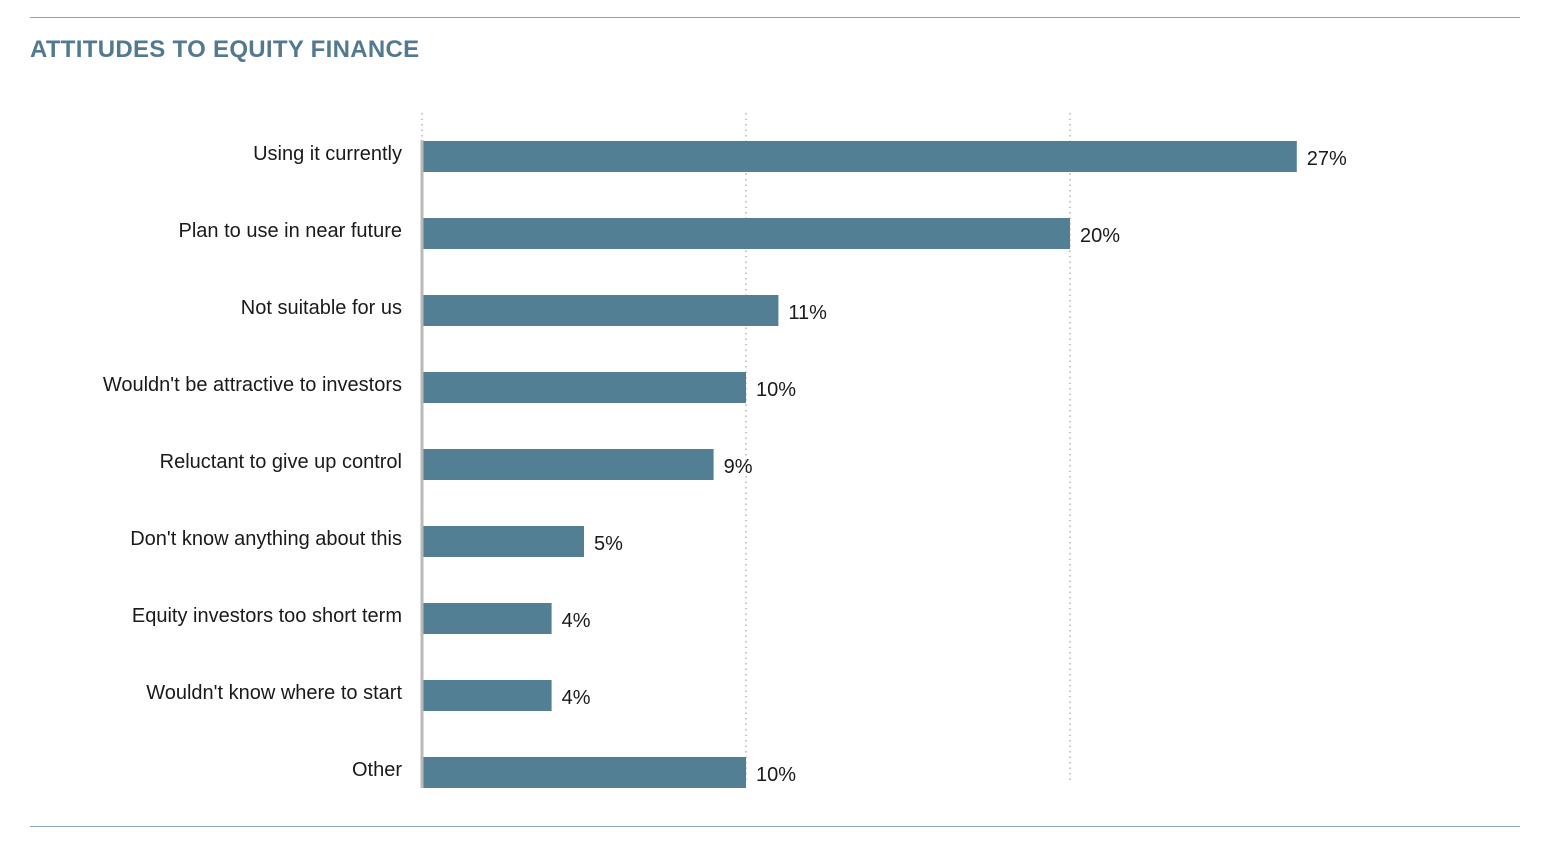 The width and height of the screenshot is (1556, 844). Describe the element at coordinates (321, 308) in the screenshot. I see `category-label: Not suitable for us` at that location.